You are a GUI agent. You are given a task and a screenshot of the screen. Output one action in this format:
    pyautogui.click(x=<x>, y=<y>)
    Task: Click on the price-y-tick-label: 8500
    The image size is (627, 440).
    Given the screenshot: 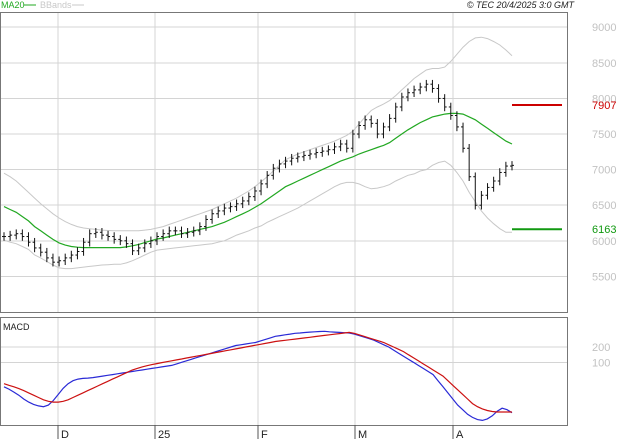 What is the action you would take?
    pyautogui.click(x=604, y=64)
    